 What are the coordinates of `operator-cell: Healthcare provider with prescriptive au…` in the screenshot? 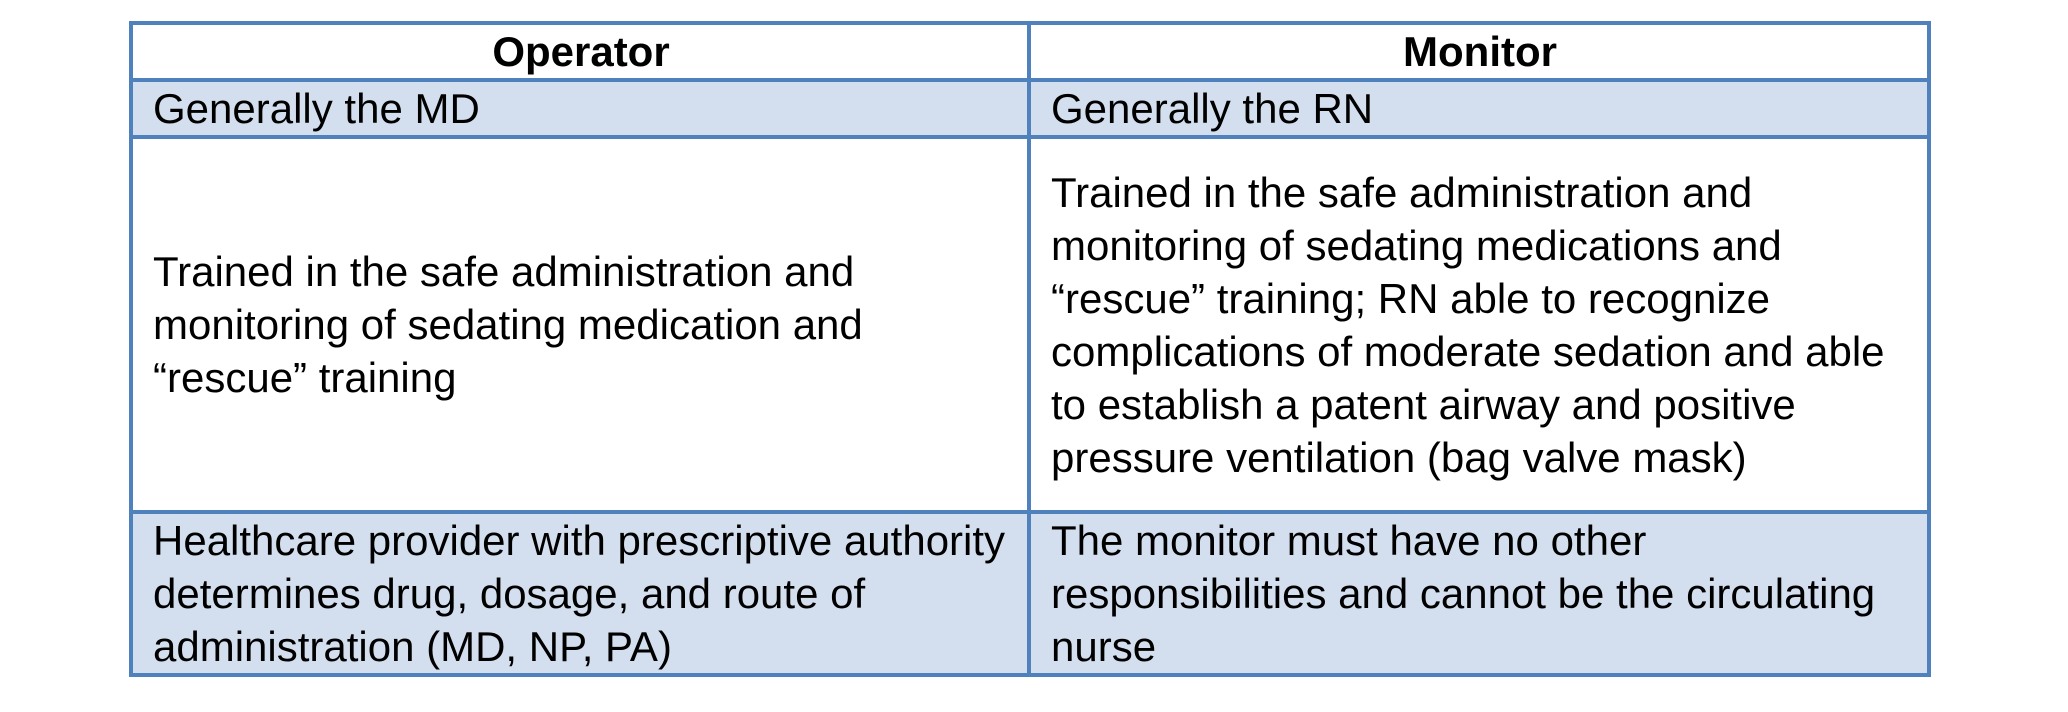 It's located at (580, 593).